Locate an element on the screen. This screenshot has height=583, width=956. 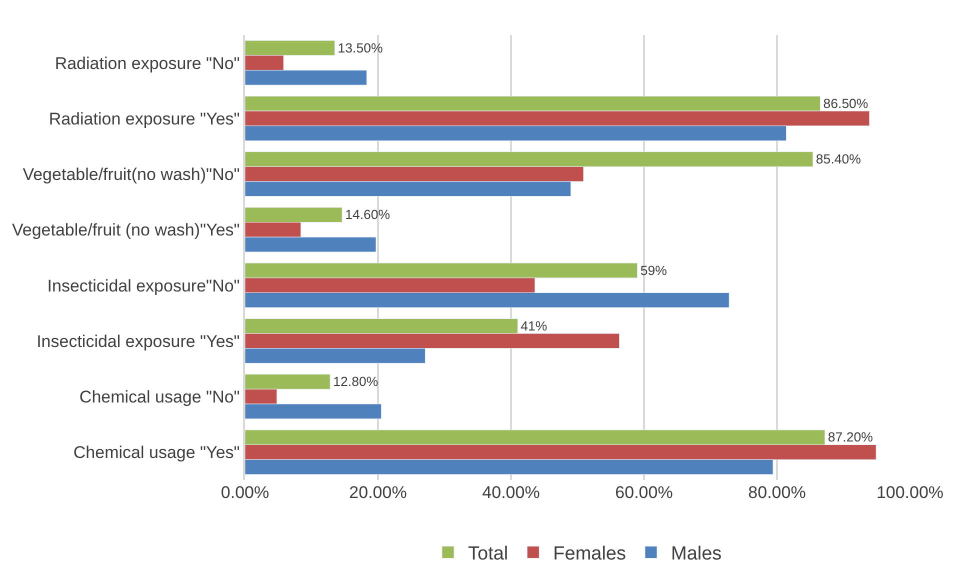
y-tick-label: Vegetable/fruit(no wash)"No" is located at coordinates (131, 174).